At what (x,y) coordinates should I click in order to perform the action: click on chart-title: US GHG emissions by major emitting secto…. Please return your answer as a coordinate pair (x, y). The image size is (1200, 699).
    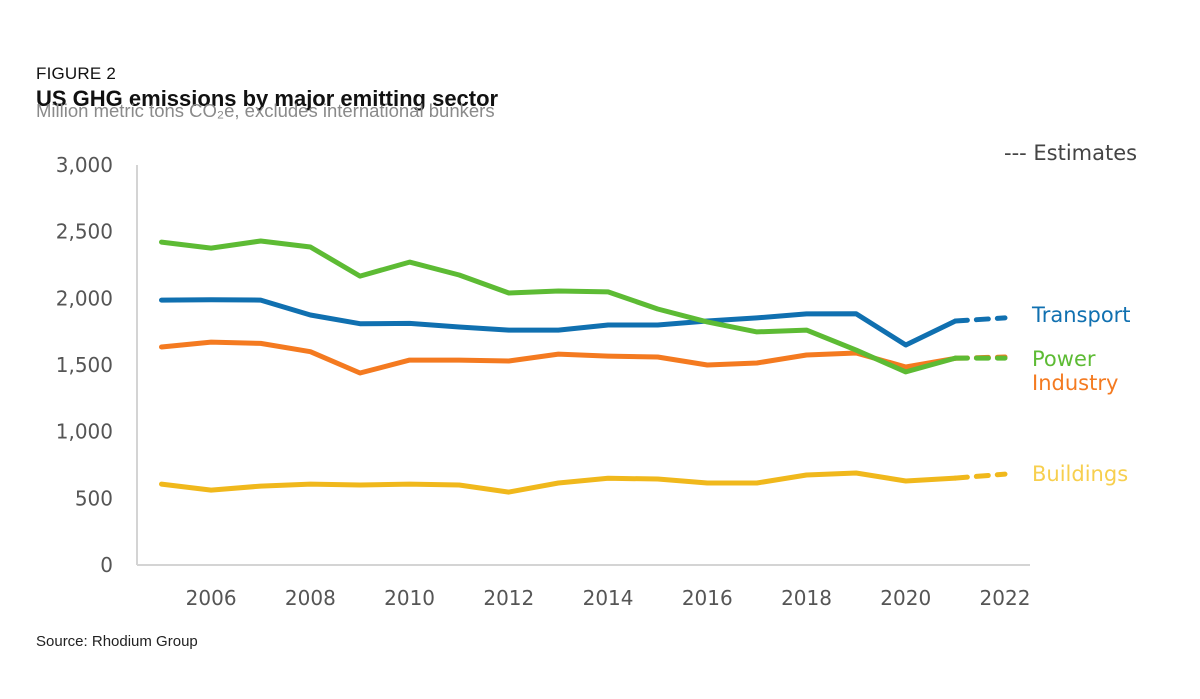
    Looking at the image, I should click on (267, 98).